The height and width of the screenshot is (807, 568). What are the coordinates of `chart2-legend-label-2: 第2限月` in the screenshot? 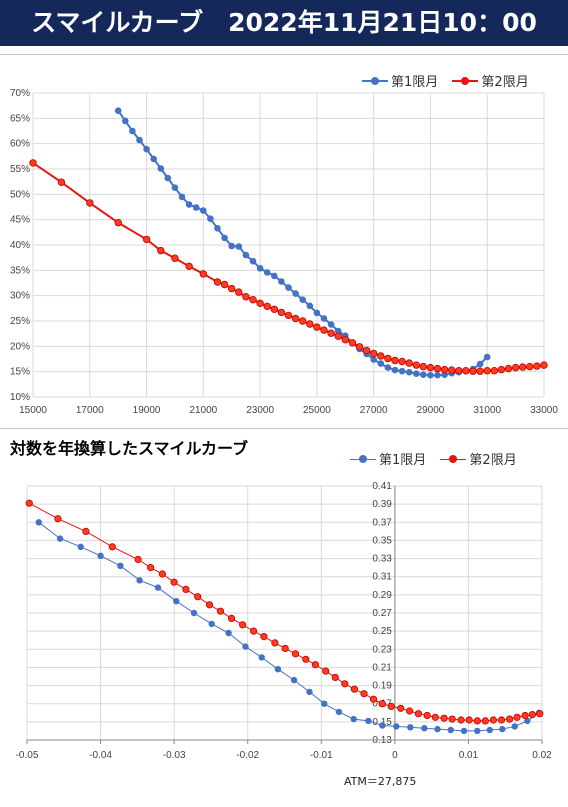 It's located at (493, 460).